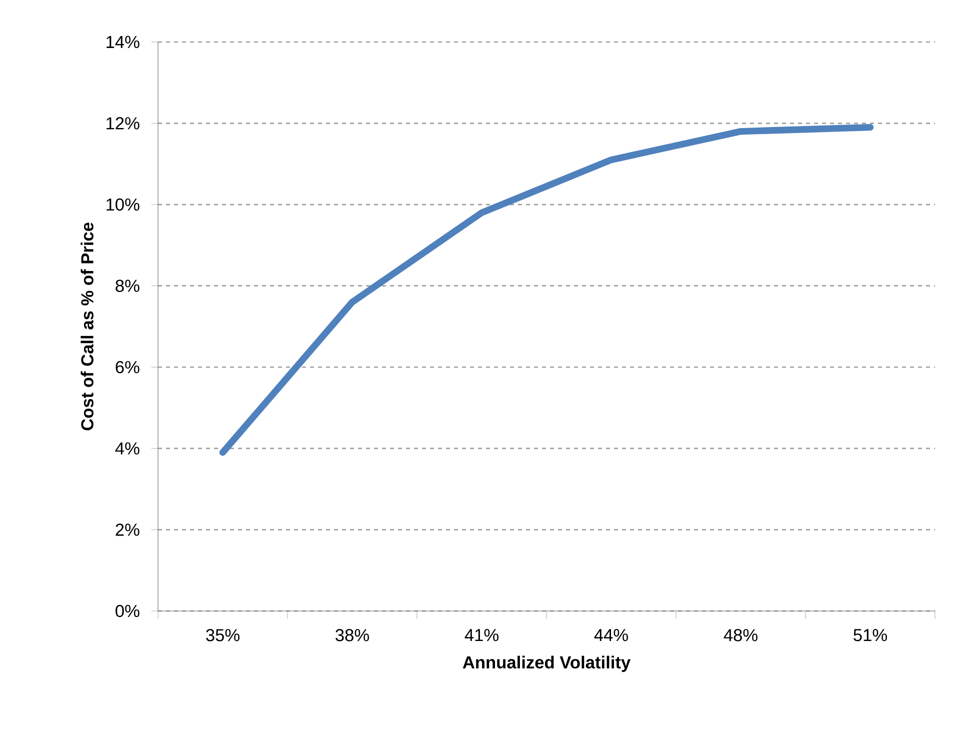 The image size is (958, 737). Describe the element at coordinates (870, 635) in the screenshot. I see `x-tick-label: 51%` at that location.